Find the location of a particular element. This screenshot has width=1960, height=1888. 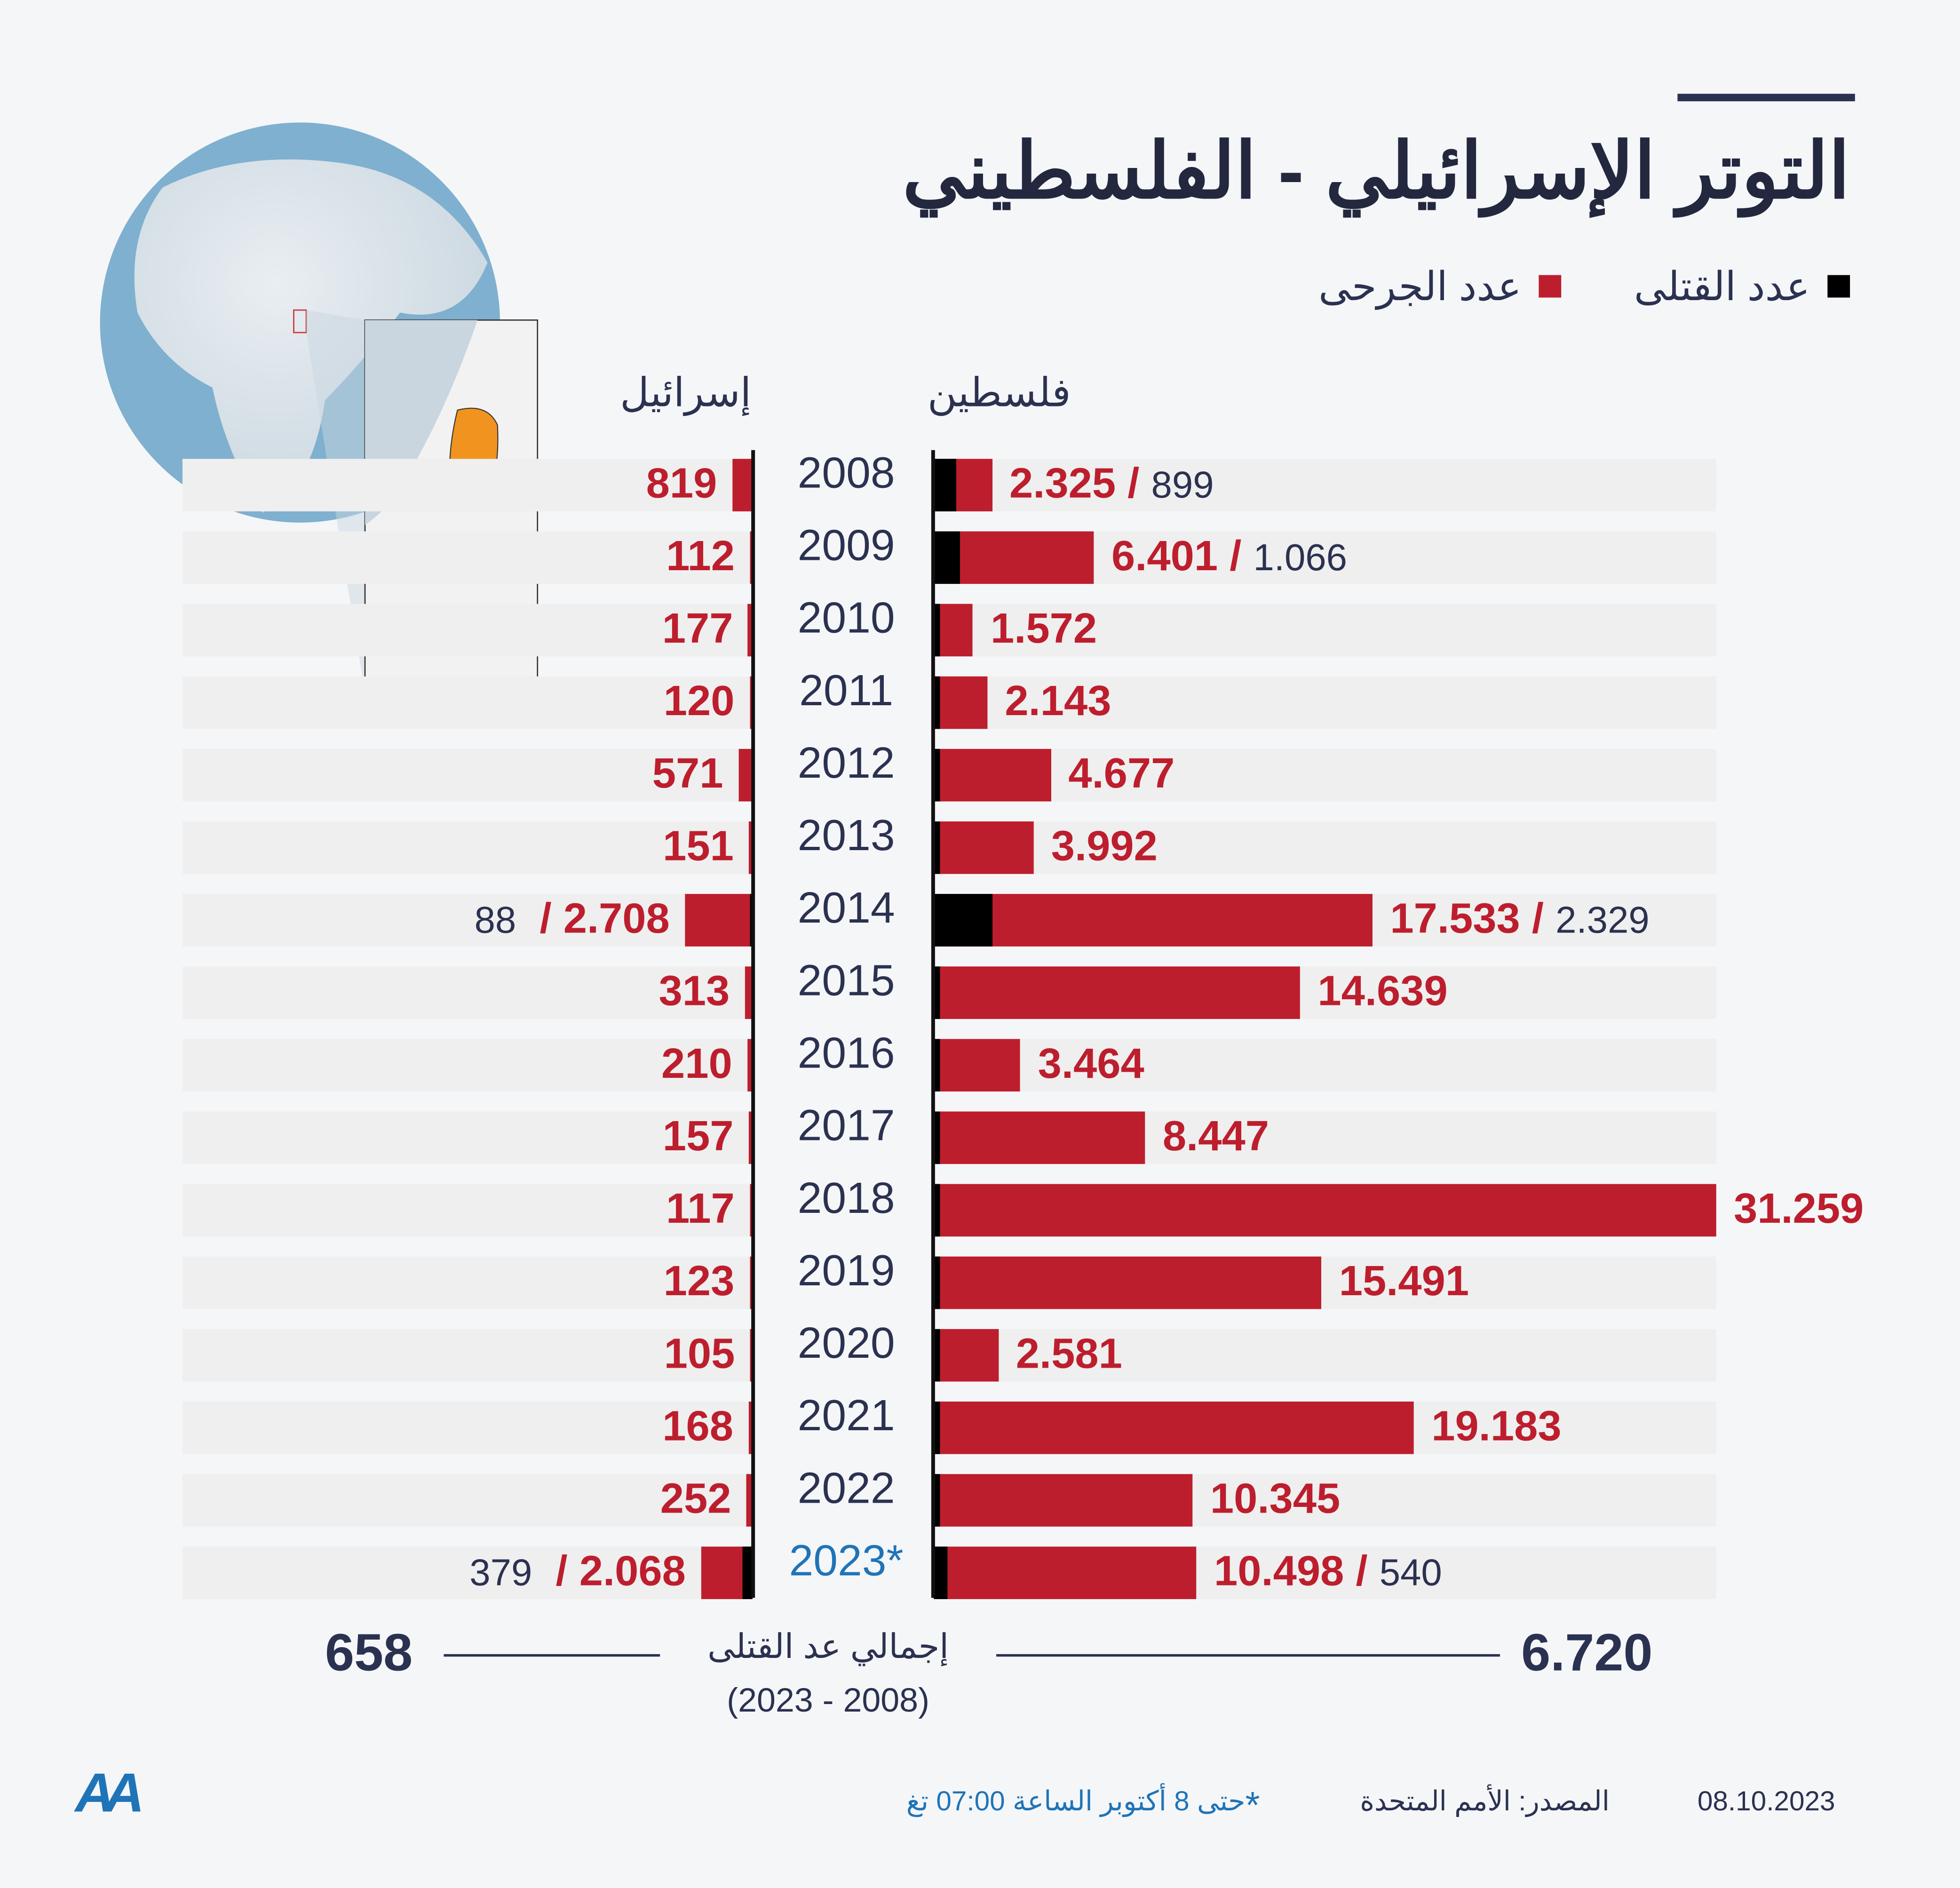

palestine-value-label: 14.639 is located at coordinates (1382, 992).